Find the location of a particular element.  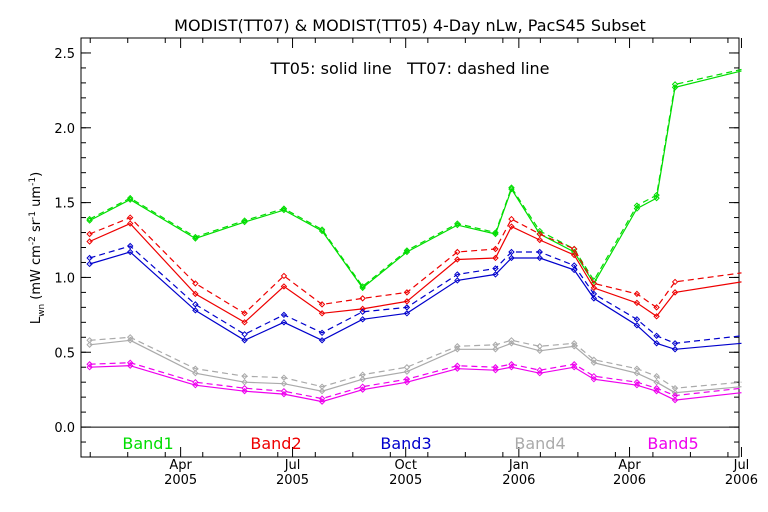

series-line-band4-solid is located at coordinates (415, 366).